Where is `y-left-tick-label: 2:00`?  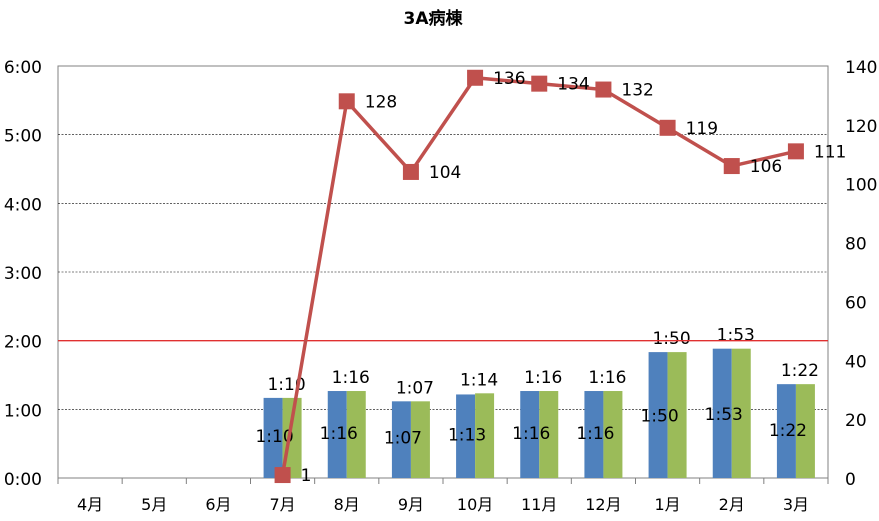
y-left-tick-label: 2:00 is located at coordinates (23, 343).